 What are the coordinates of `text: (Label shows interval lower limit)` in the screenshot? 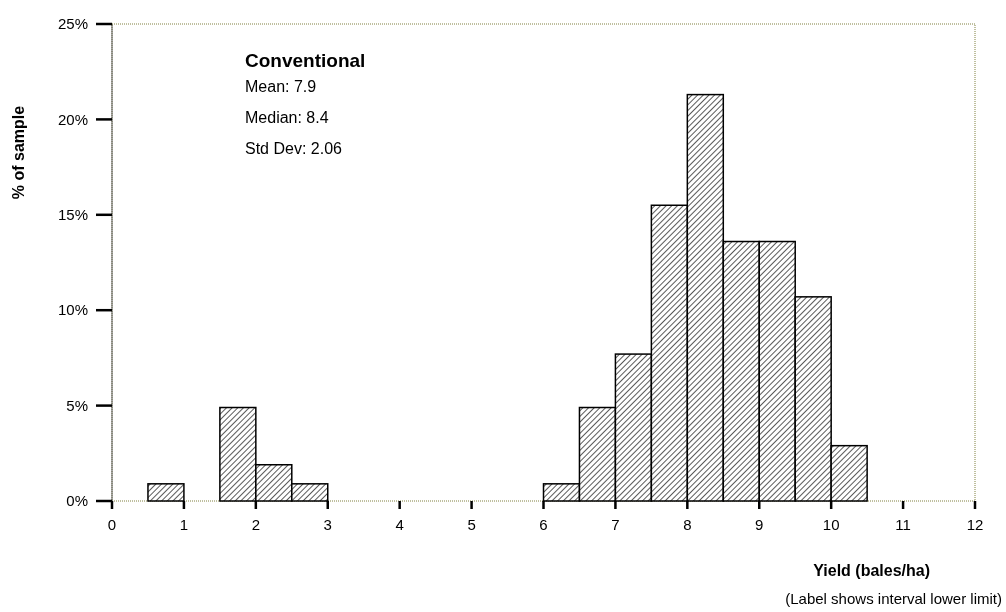 It's located at (893, 598).